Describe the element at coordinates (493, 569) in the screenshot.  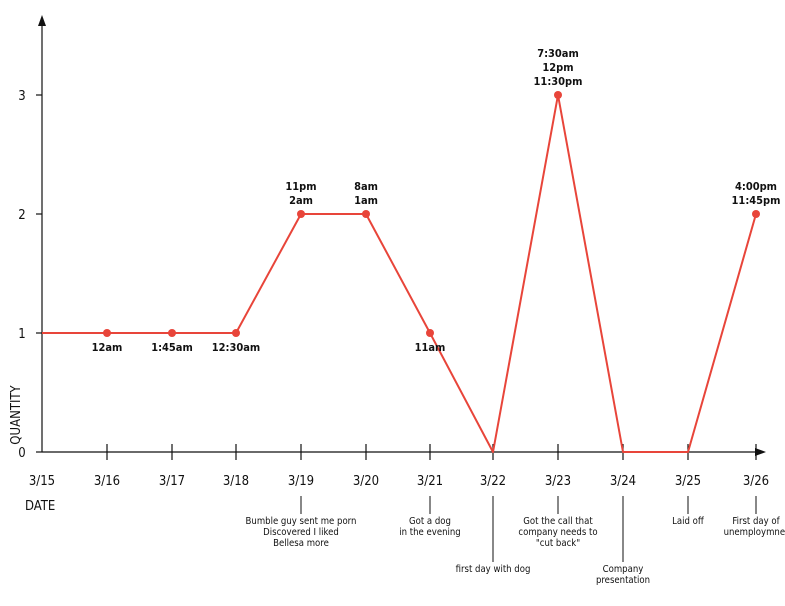
I see `annotation-text: first day with dog` at that location.